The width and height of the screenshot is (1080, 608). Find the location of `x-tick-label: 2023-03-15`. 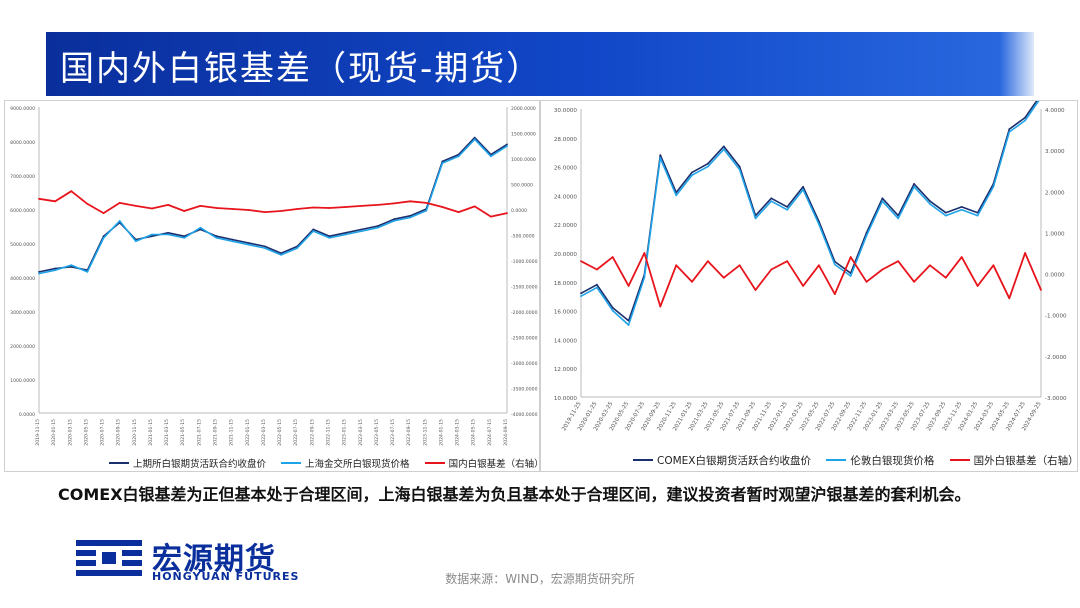

x-tick-label: 2023-03-15 is located at coordinates (361, 432).